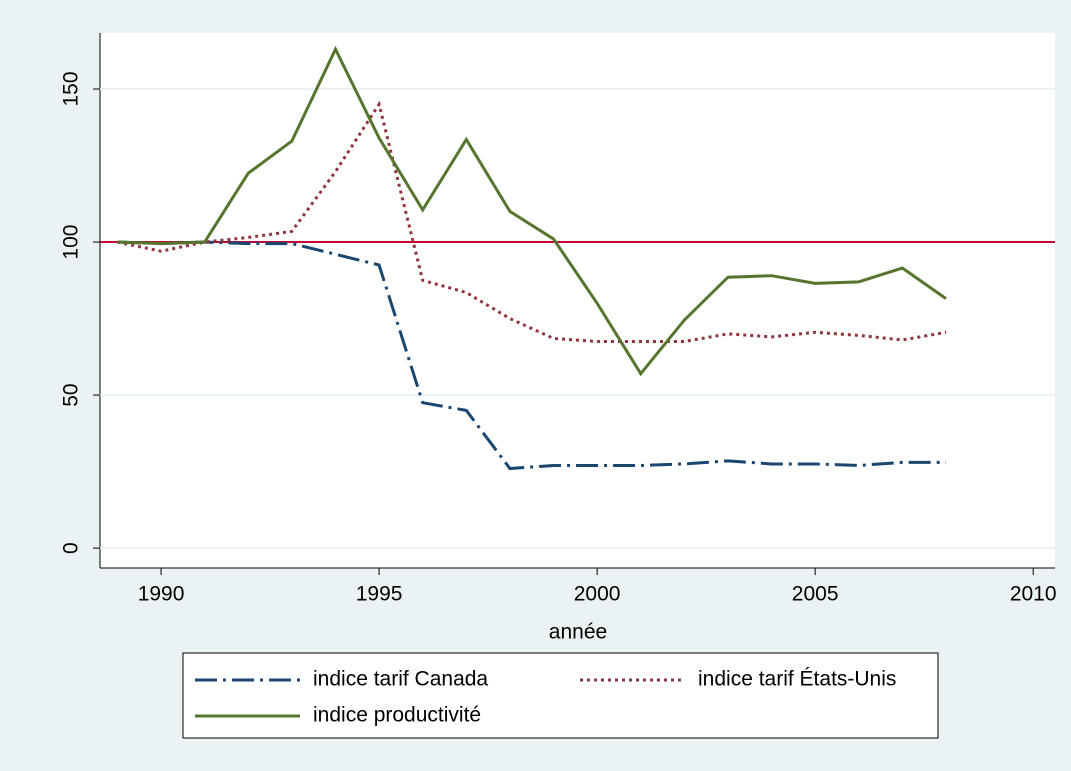 Image resolution: width=1071 pixels, height=771 pixels. I want to click on x-tick-label: 2005, so click(815, 594).